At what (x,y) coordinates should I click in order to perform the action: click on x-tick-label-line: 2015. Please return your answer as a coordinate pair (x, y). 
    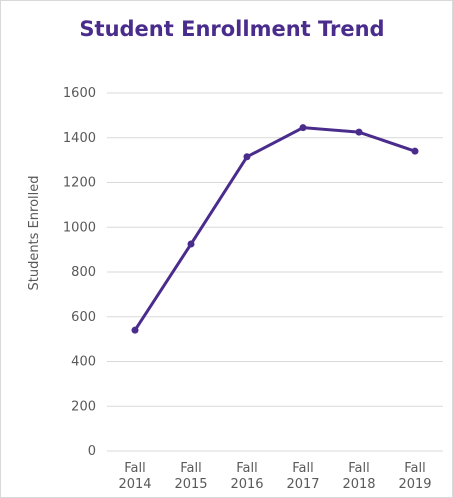
    Looking at the image, I should click on (190, 484).